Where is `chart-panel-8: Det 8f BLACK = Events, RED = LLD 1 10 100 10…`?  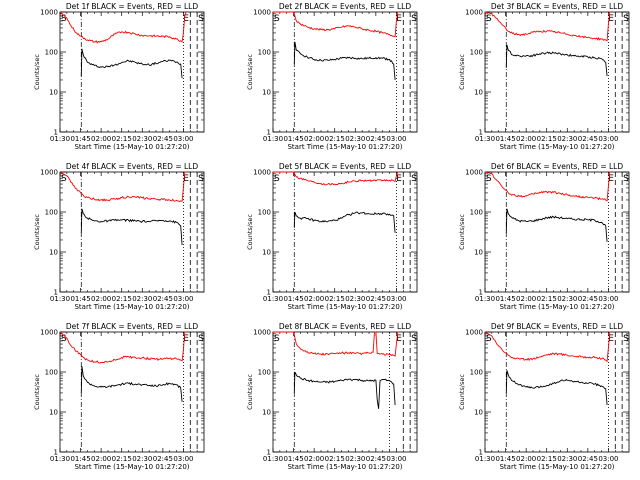
chart-panel-8: Det 8f BLACK = Events, RED = LLD 1 10 100 10… is located at coordinates (332, 396).